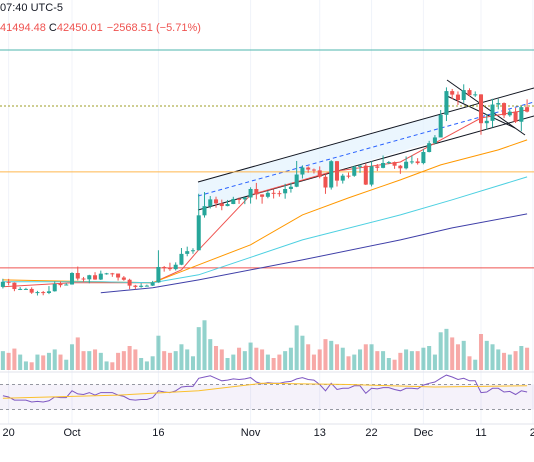 The width and height of the screenshot is (534, 462). Describe the element at coordinates (251, 433) in the screenshot. I see `x-tick-label: Nov` at that location.